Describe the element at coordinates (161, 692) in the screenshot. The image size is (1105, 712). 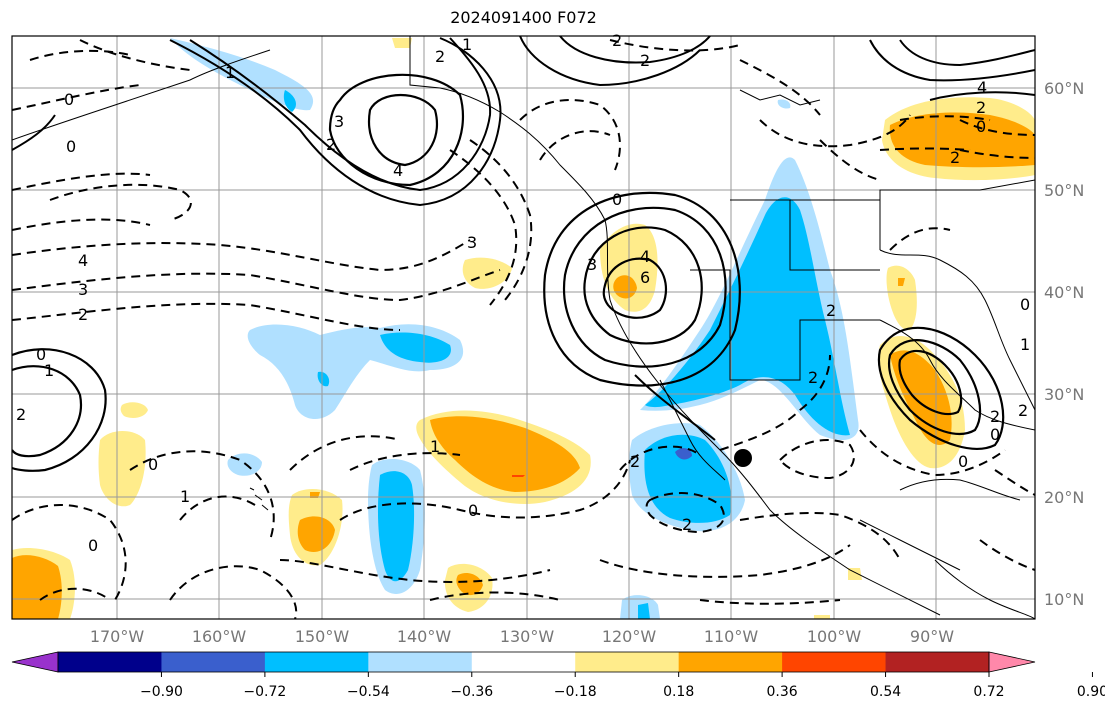
I see `colorbar-tick-label: −0.90` at that location.